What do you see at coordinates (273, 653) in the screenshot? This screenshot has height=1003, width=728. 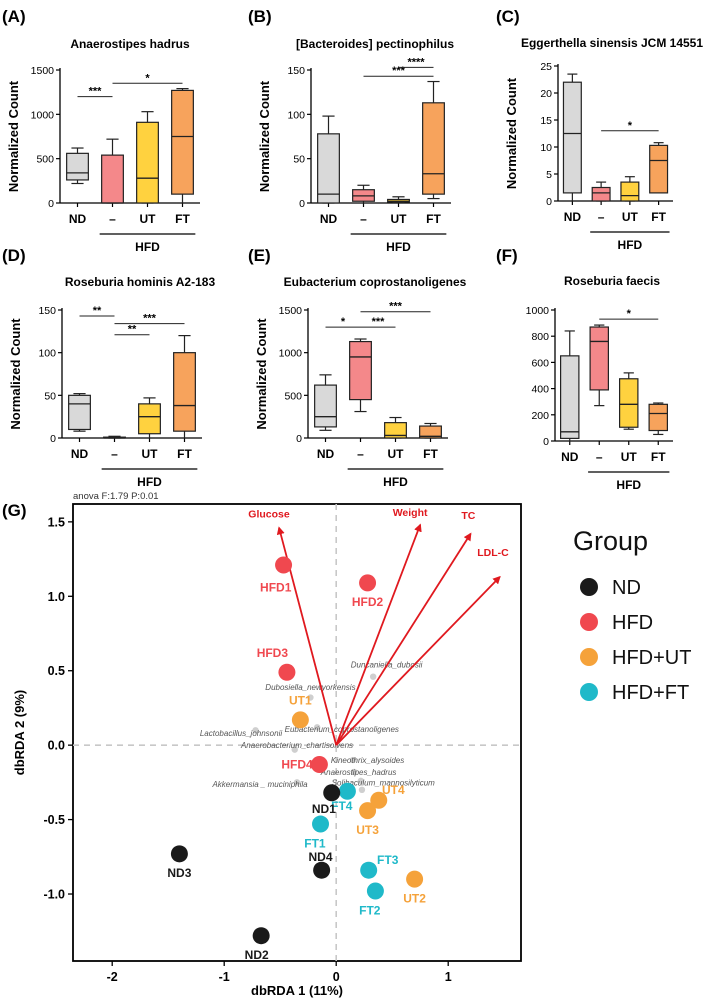 I see `sample-label: HFD3` at bounding box center [273, 653].